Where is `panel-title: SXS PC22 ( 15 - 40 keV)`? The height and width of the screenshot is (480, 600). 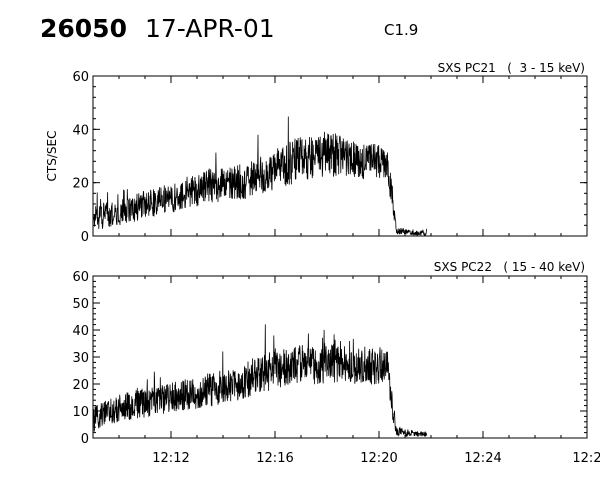 panel-title: SXS PC22 ( 15 - 40 keV) is located at coordinates (509, 267).